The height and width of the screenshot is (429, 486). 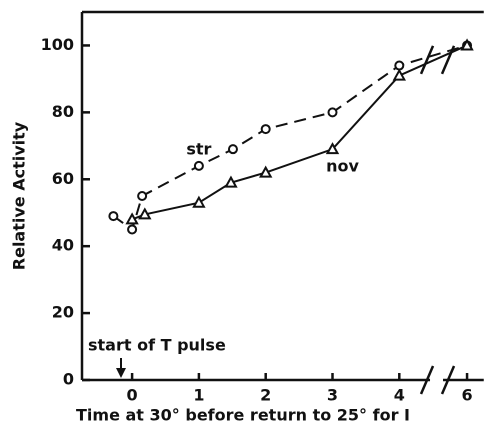 I want to click on series-label: str, so click(x=198, y=148).